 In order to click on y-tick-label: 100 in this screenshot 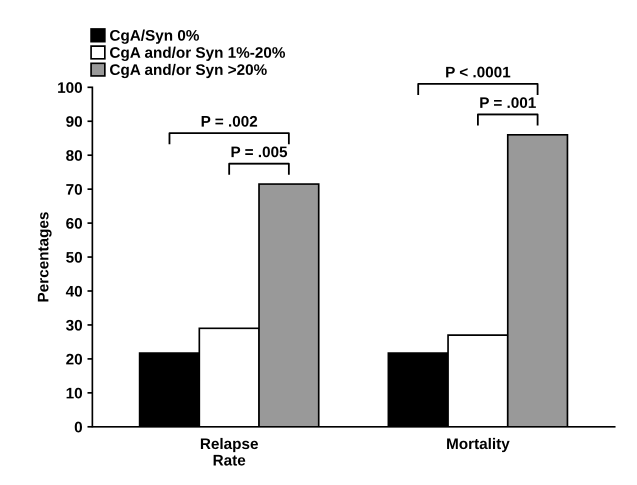, I will do `click(70, 87)`.